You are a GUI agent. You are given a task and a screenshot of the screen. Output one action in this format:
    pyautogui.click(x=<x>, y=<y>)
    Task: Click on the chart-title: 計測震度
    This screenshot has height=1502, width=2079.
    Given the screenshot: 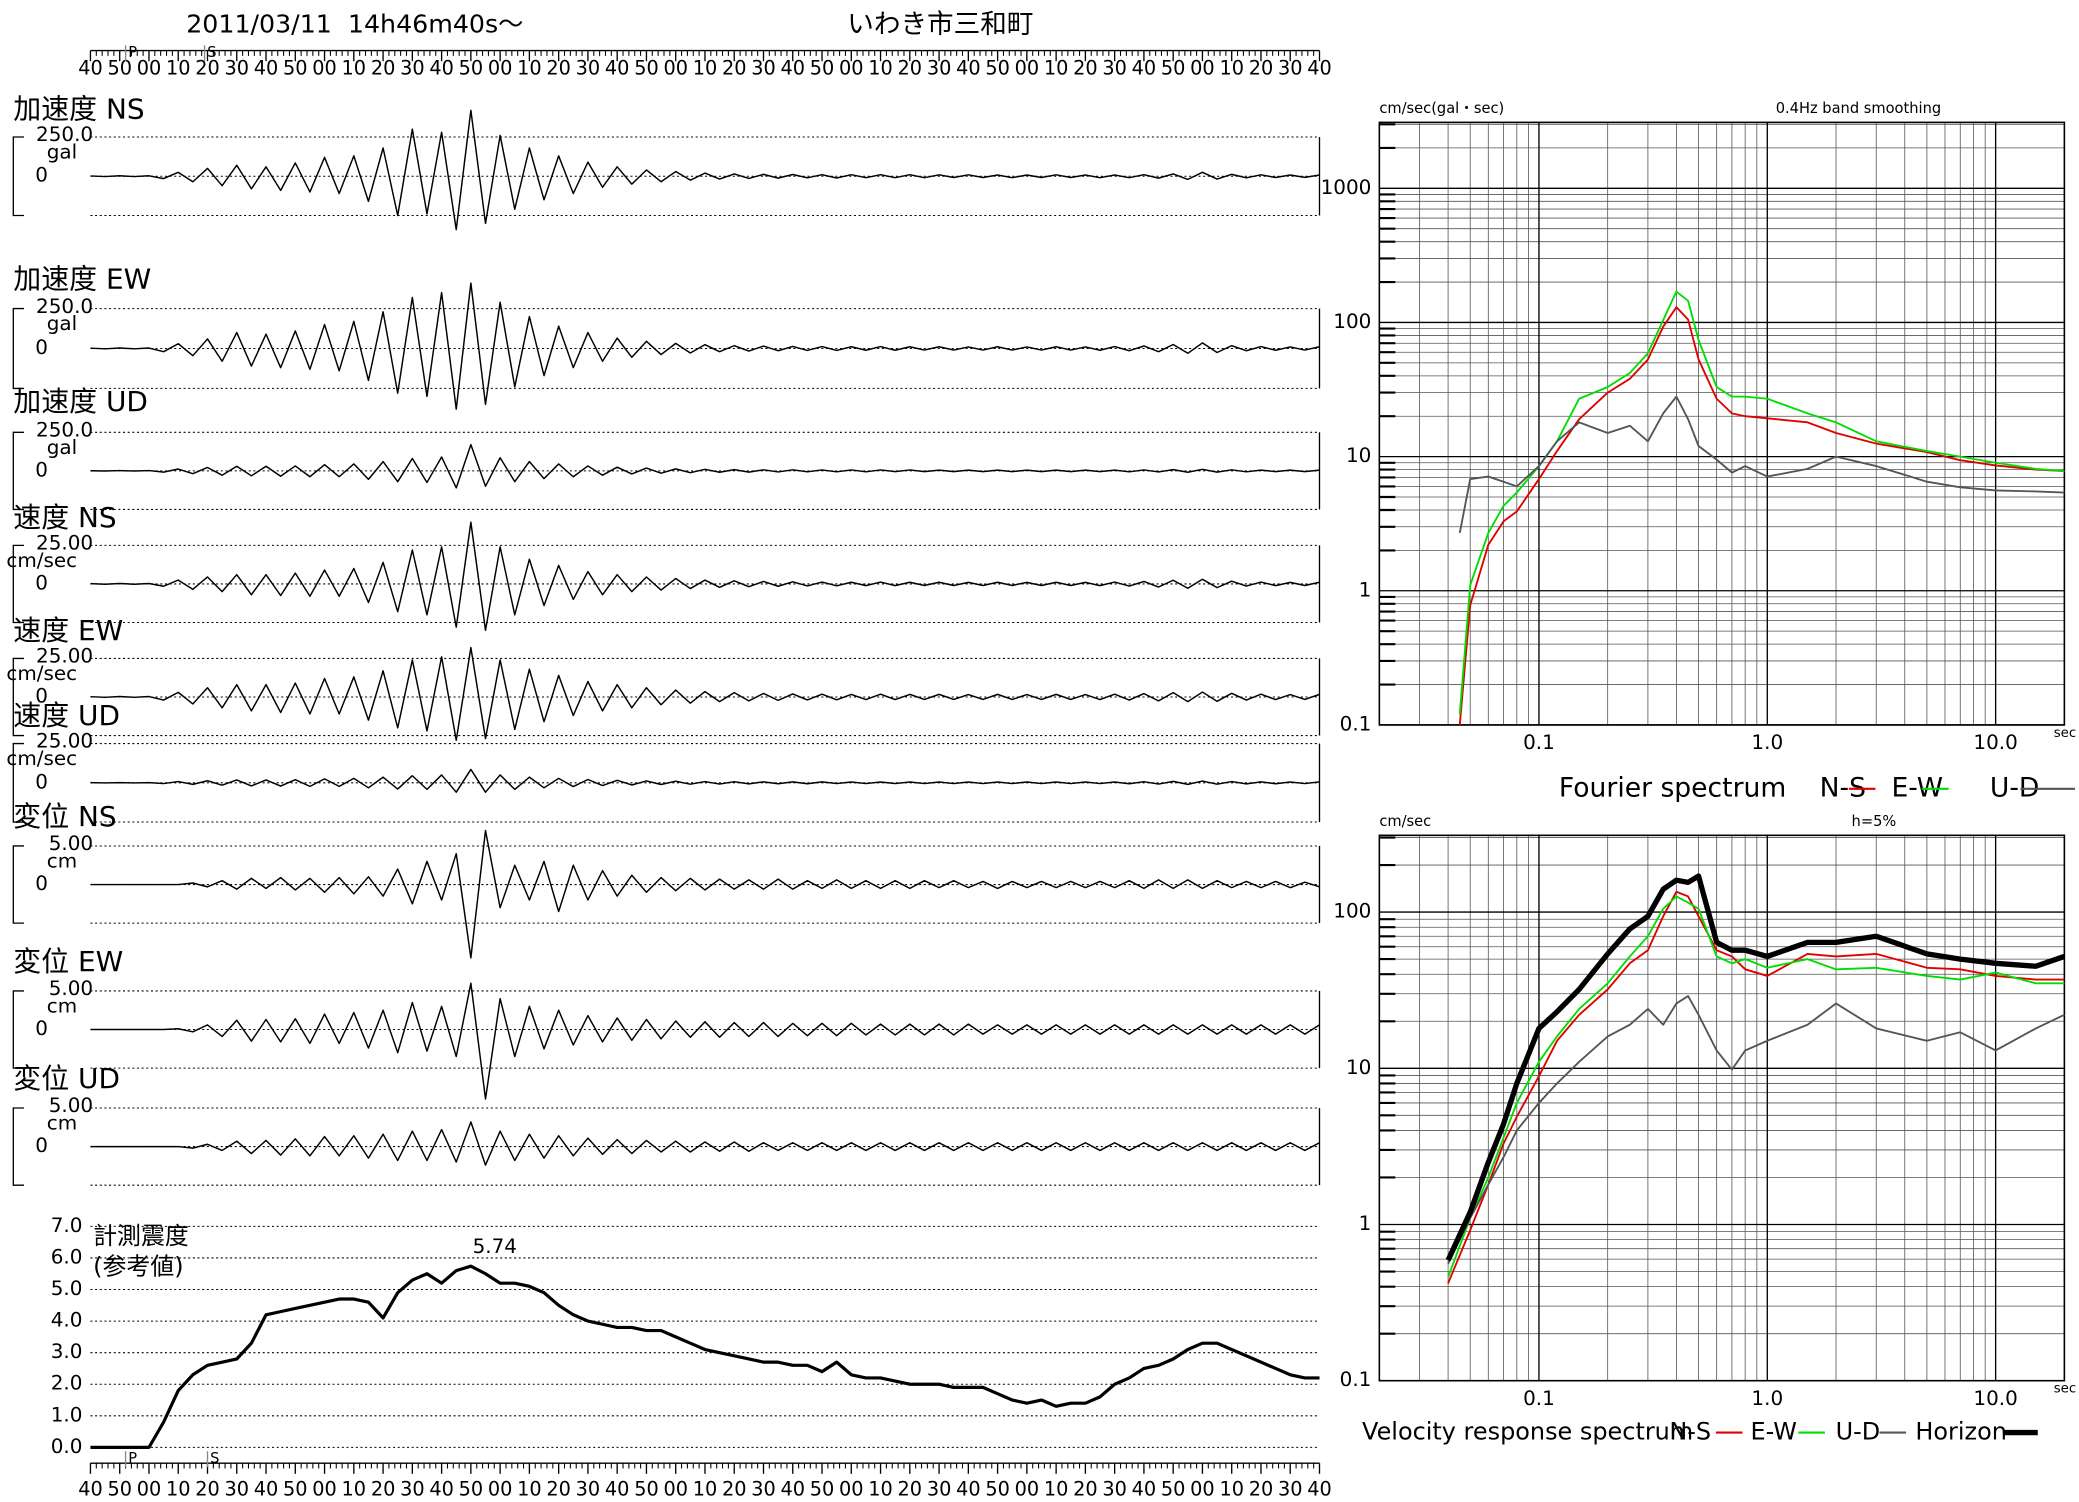 What is the action you would take?
    pyautogui.click(x=141, y=1236)
    